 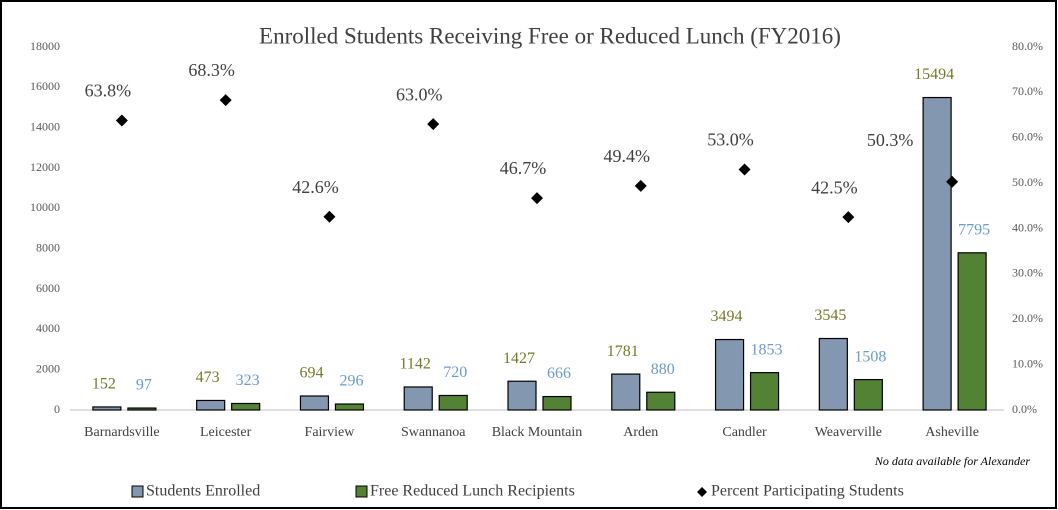 What do you see at coordinates (627, 156) in the screenshot?
I see `data-label: 49.4%` at bounding box center [627, 156].